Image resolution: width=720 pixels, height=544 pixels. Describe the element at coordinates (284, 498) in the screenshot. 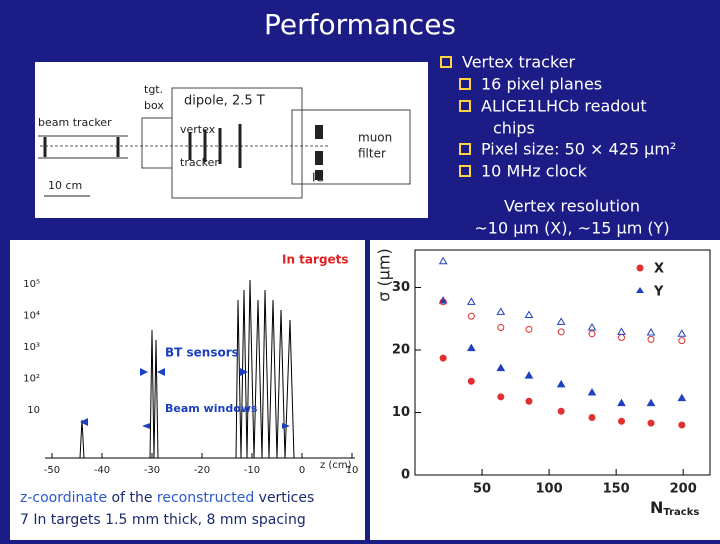

I see `caption-part: vertices` at that location.